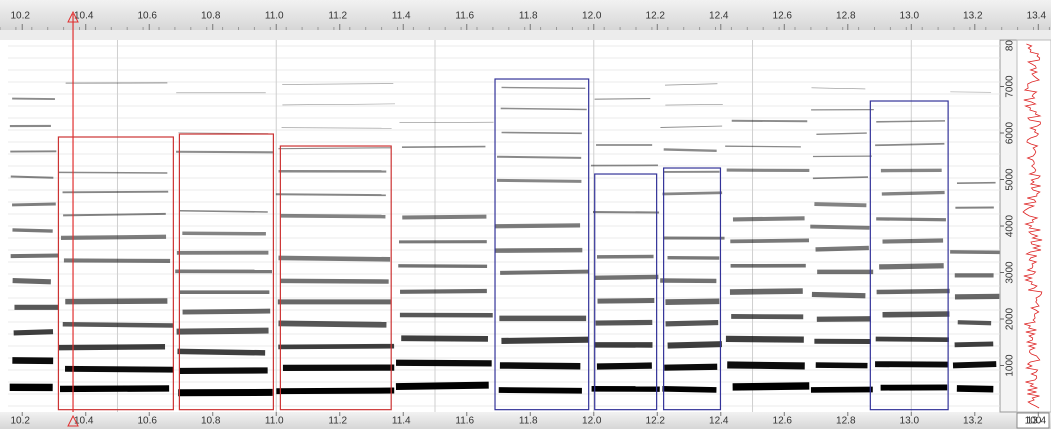  Describe the element at coordinates (525, 35) in the screenshot. I see `header-band` at that location.